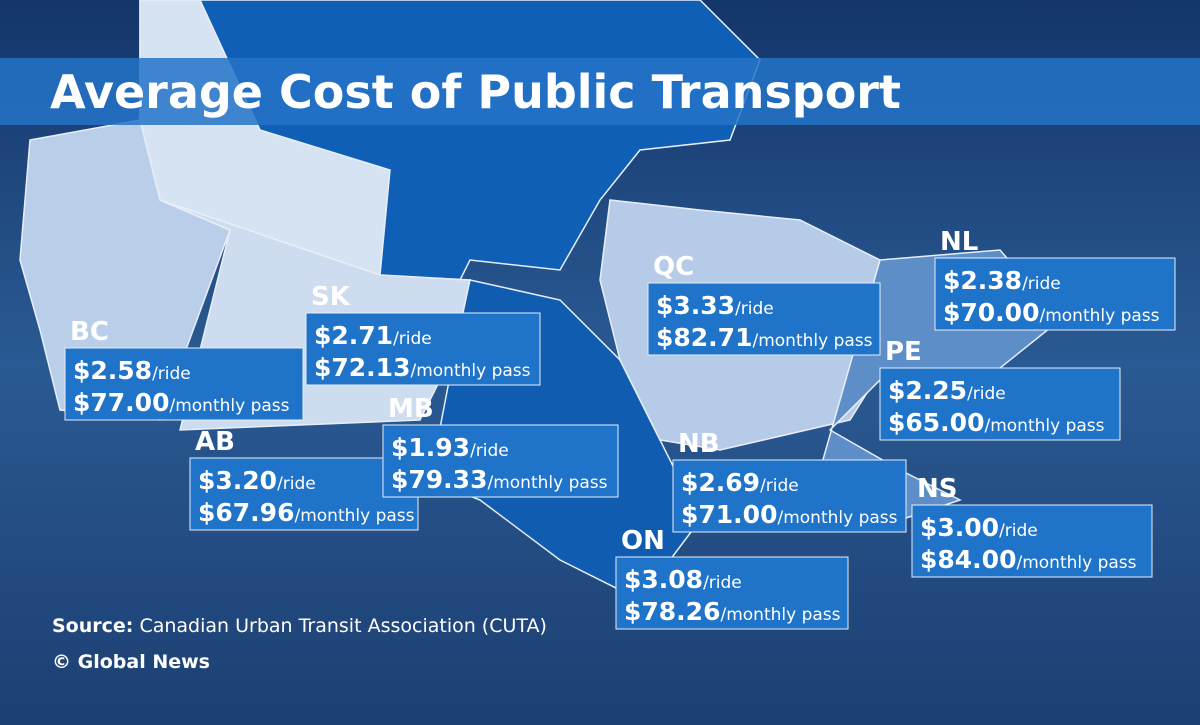  I want to click on ride-line: $3.33/ride, so click(715, 305).